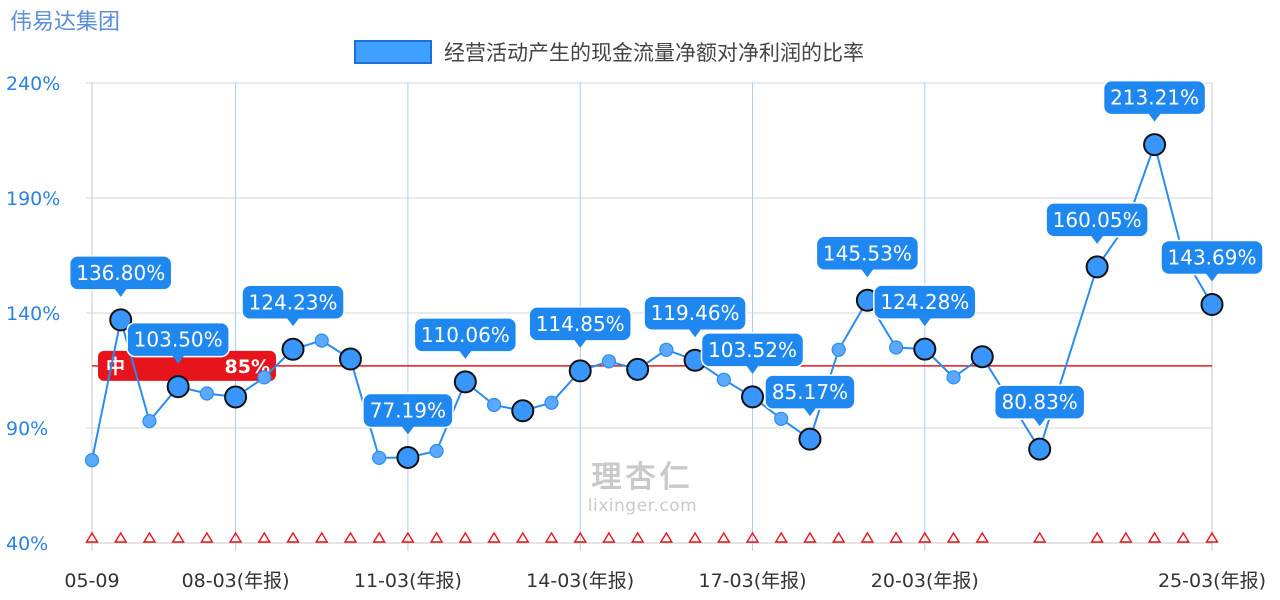 Image resolution: width=1280 pixels, height=600 pixels. I want to click on data-label-text: 103.52%, so click(752, 350).